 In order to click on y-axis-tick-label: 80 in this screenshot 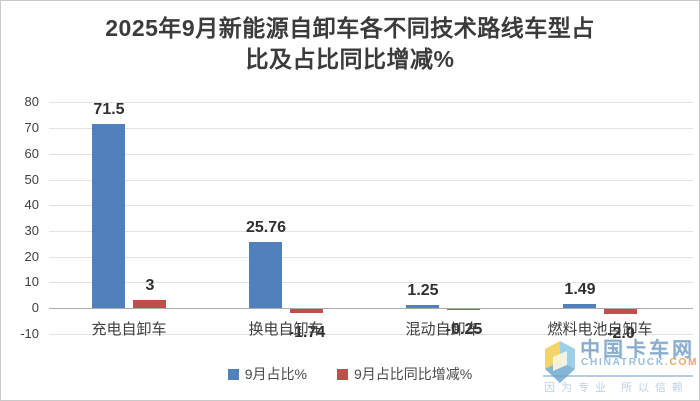, I will do `click(31, 101)`.